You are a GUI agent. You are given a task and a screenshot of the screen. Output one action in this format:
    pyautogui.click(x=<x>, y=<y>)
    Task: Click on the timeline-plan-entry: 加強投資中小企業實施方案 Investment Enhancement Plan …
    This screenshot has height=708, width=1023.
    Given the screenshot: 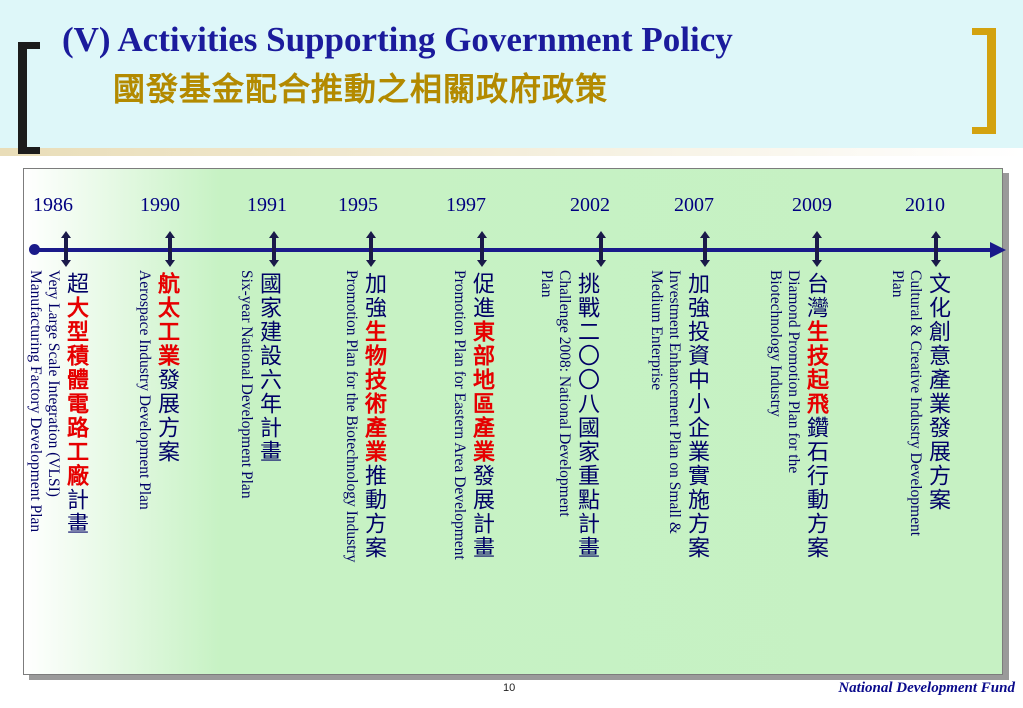 What is the action you would take?
    pyautogui.click(x=678, y=415)
    